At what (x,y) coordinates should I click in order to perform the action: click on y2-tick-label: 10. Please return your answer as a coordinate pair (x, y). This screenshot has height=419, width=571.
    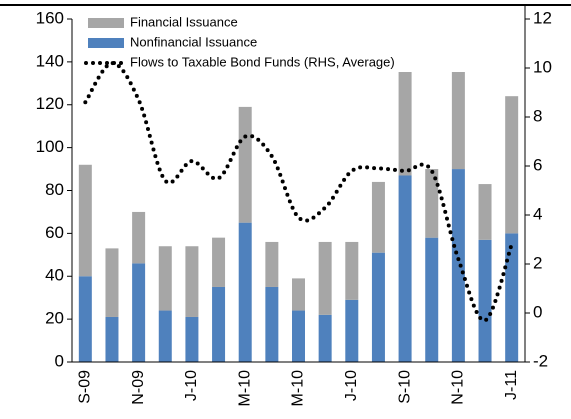
    Looking at the image, I should click on (542, 66).